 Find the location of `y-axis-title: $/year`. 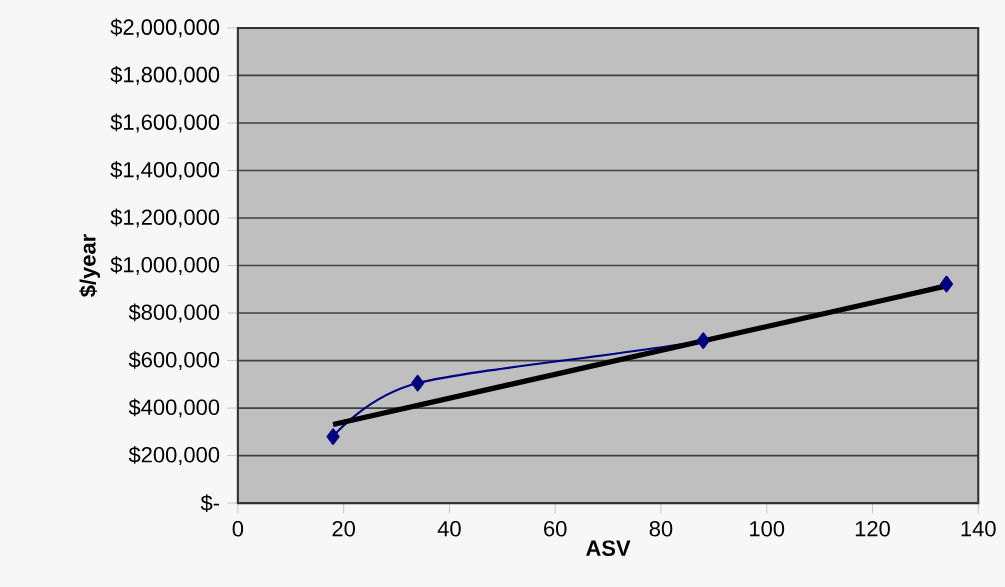

y-axis-title: $/year is located at coordinates (90, 265).